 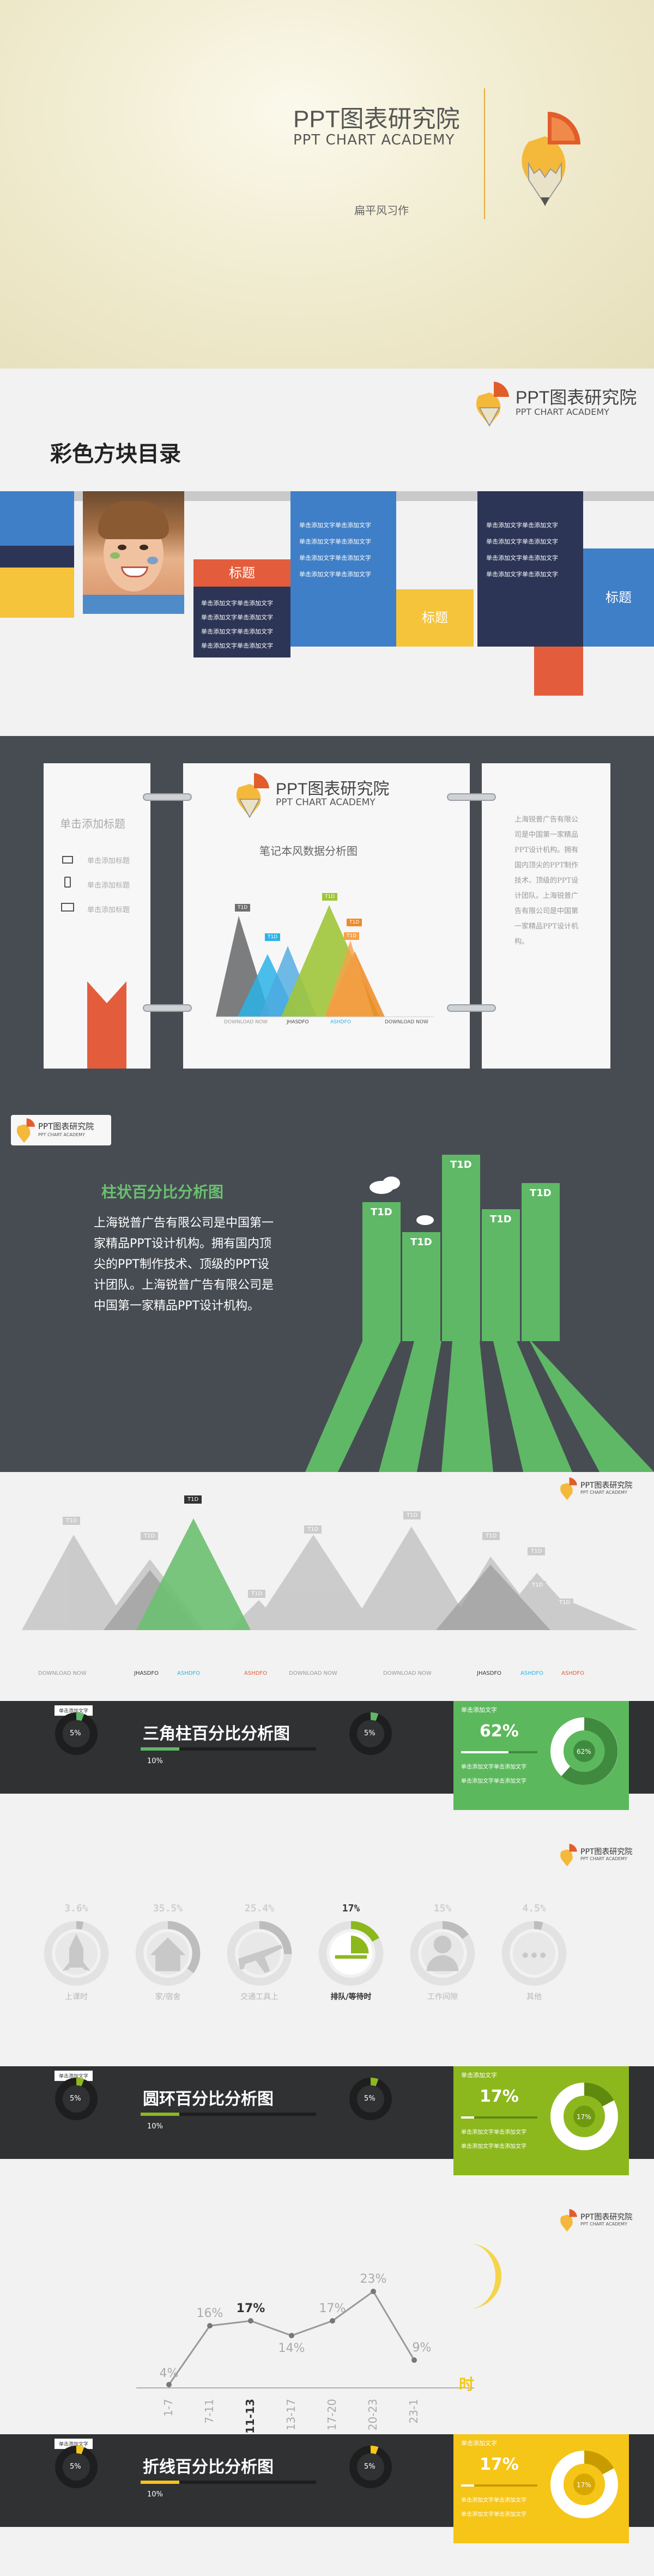 I want to click on tick-label: 20-23, so click(x=373, y=2415).